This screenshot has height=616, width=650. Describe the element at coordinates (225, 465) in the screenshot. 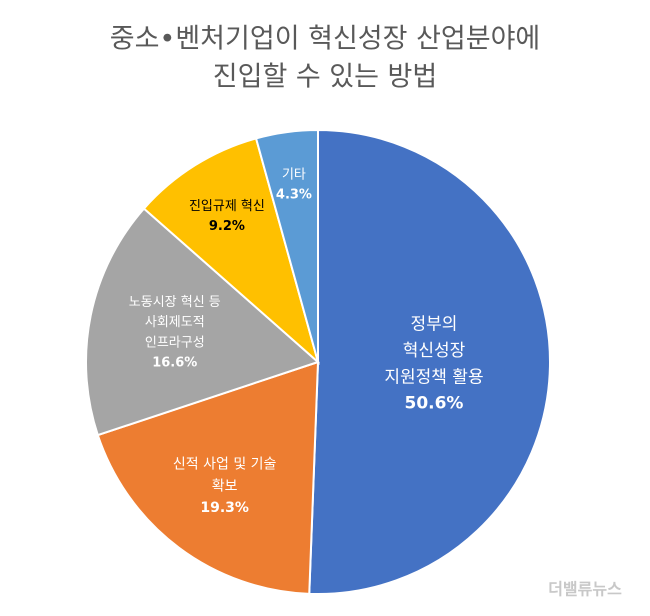

I see `category-label: 신적 사업 및 기술` at that location.